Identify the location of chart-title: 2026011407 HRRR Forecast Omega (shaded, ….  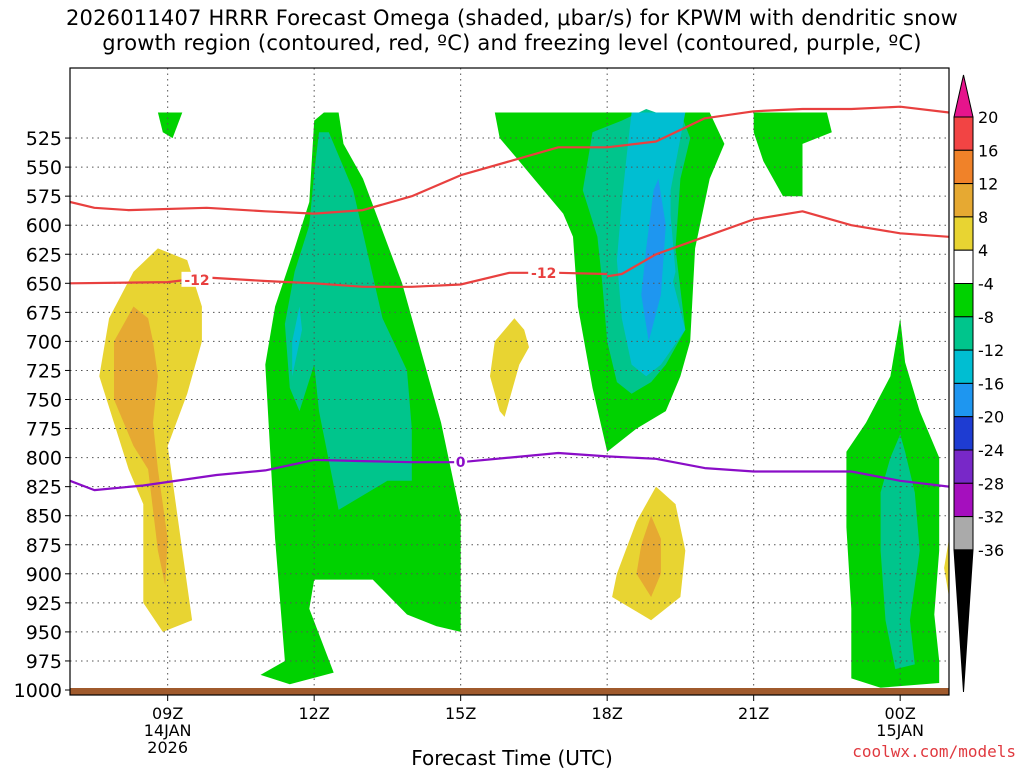
(512, 31).